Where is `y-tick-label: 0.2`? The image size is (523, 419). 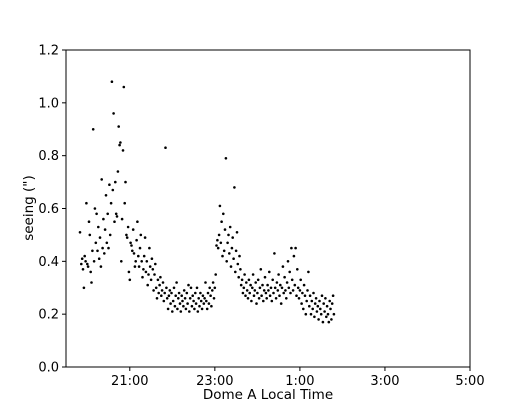 y-tick-label: 0.2 is located at coordinates (48, 315).